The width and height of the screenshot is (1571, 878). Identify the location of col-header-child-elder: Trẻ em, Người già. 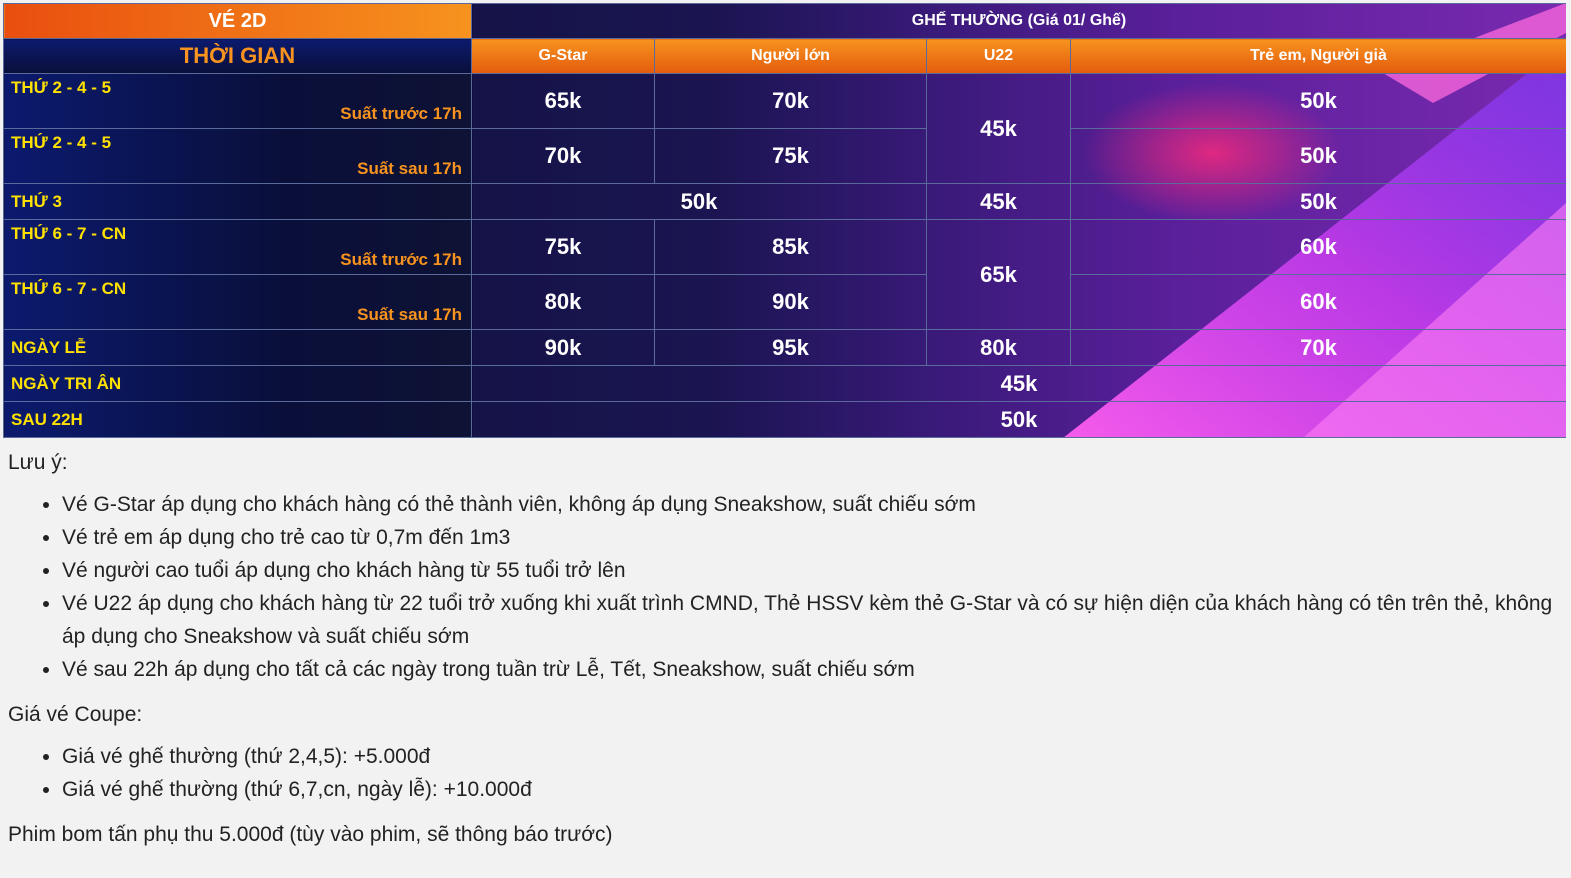
(1317, 56).